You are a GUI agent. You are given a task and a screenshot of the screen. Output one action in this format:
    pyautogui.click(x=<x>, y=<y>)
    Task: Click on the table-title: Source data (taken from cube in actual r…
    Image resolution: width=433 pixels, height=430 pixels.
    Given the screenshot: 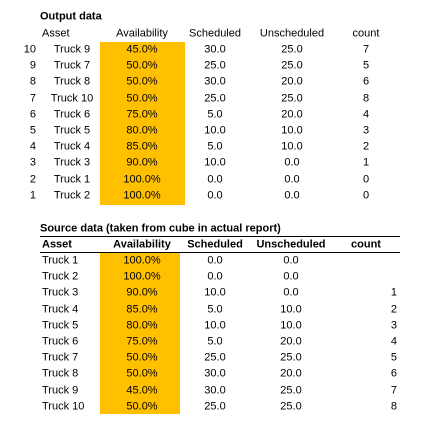 What is the action you would take?
    pyautogui.click(x=160, y=228)
    